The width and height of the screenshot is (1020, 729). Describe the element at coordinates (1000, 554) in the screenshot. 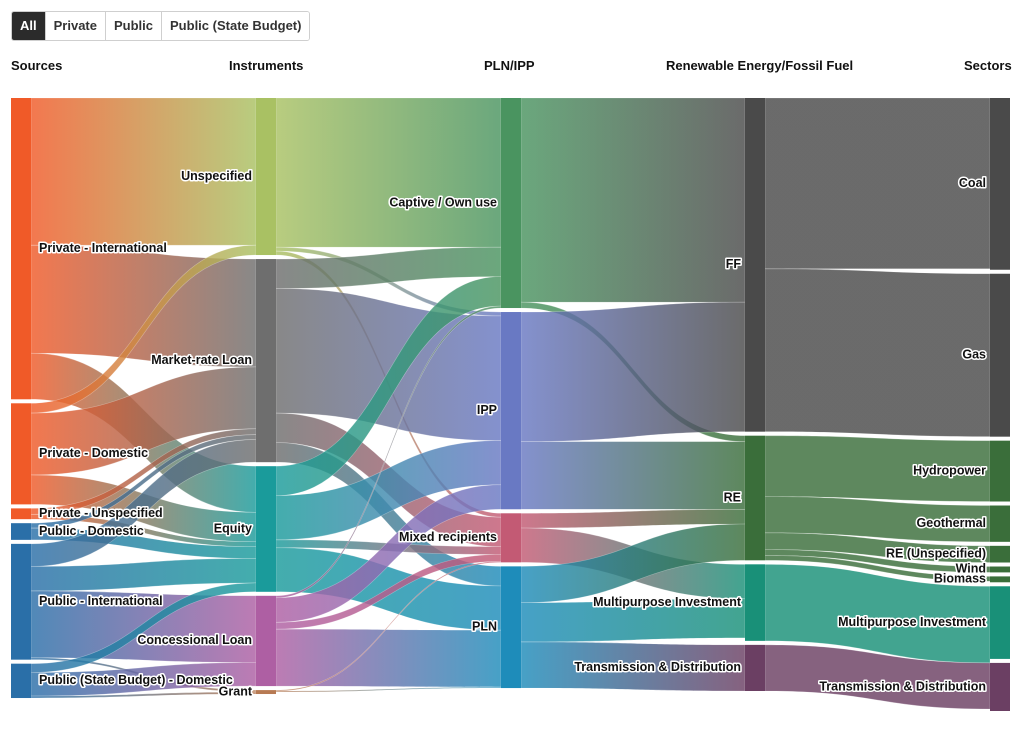

I see `node-bar-c_reu` at that location.